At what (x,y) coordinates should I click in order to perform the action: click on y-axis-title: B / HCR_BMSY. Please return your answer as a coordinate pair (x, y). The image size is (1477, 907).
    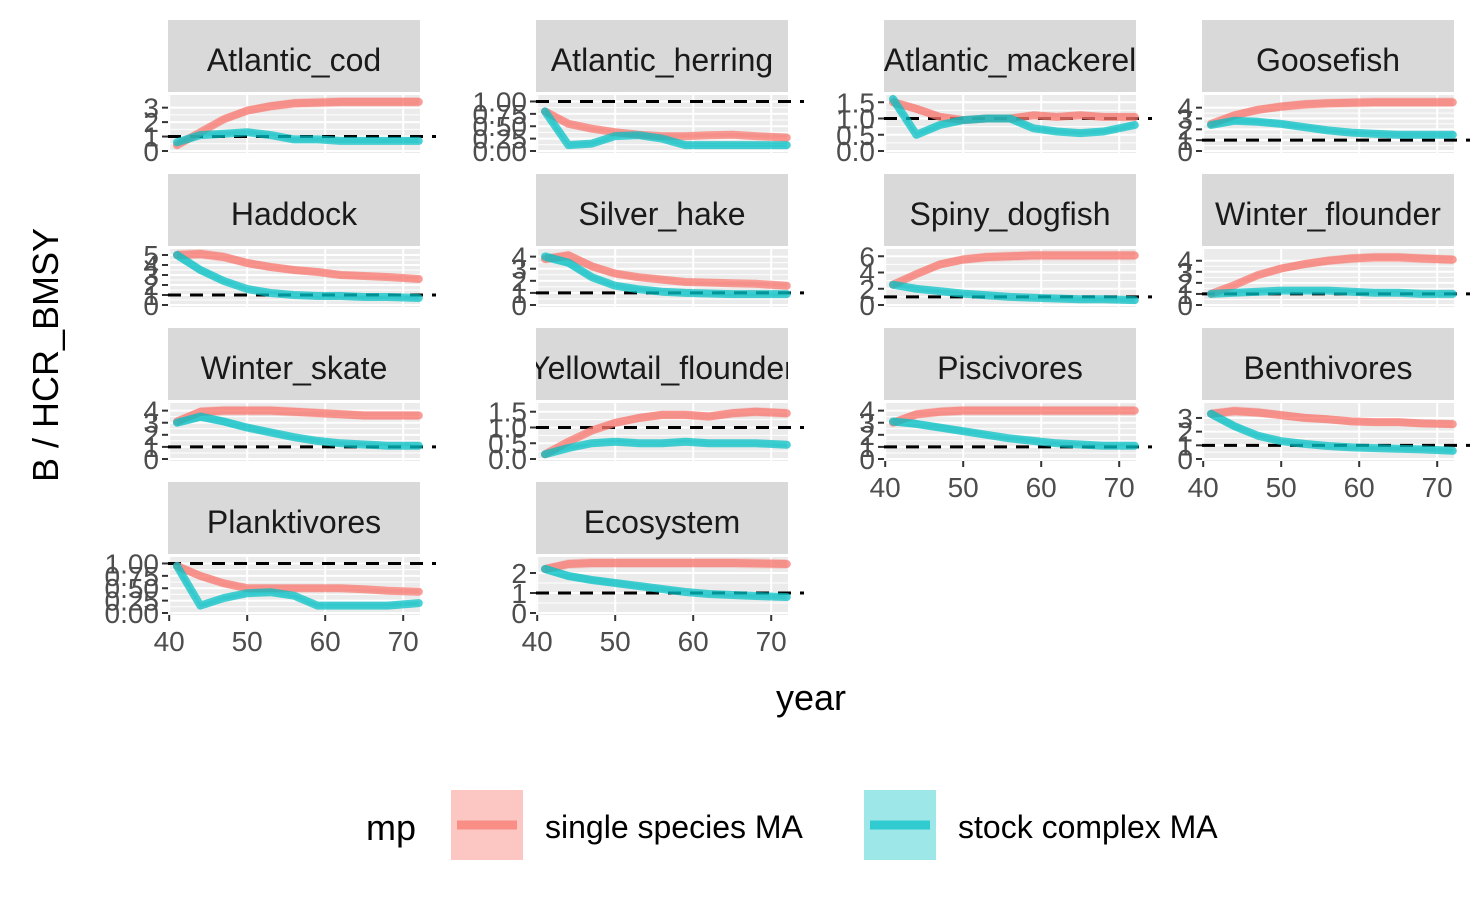
    Looking at the image, I should click on (45, 355).